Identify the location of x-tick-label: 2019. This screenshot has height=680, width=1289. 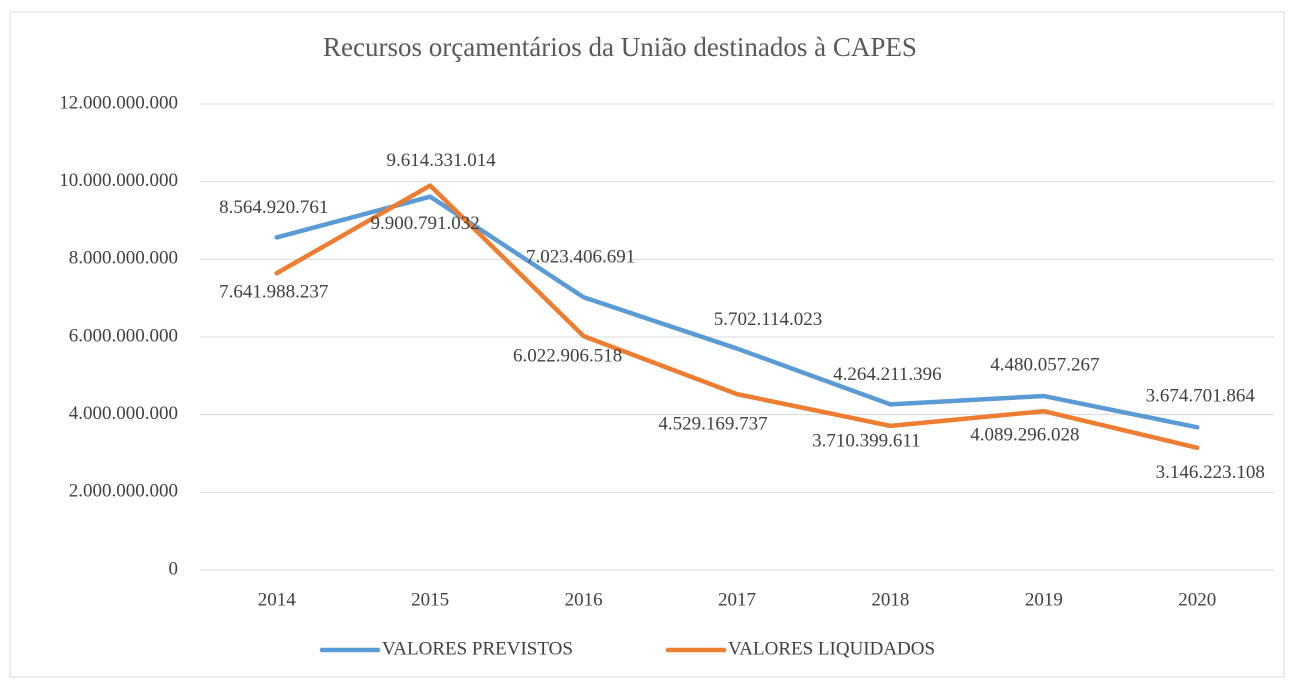
(1044, 599).